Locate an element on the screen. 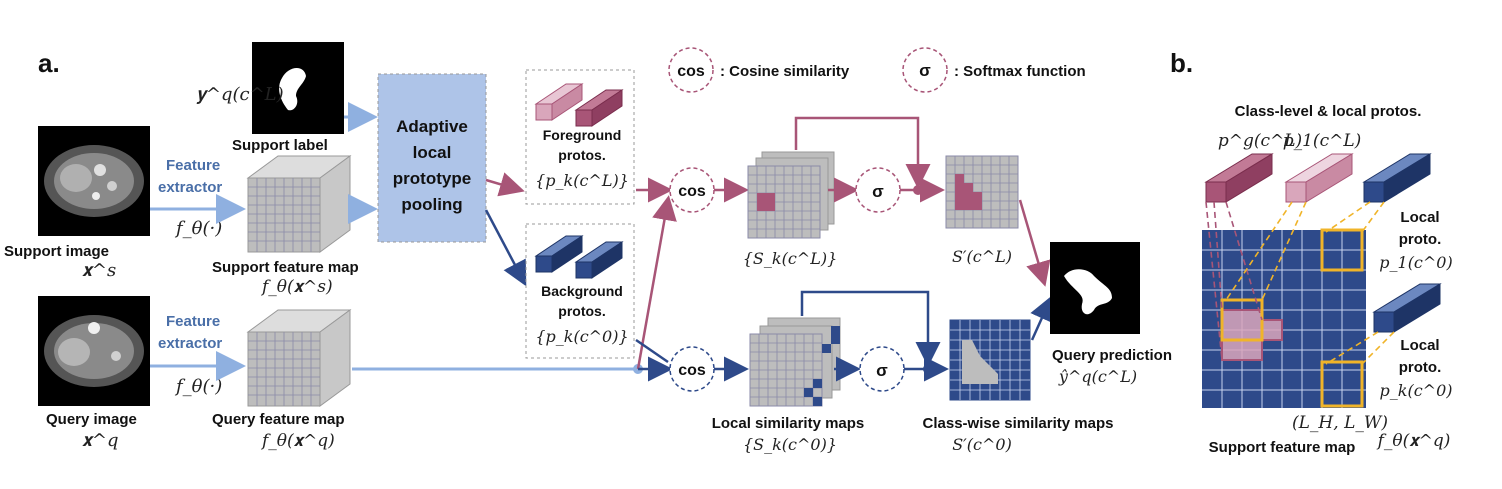 The width and height of the screenshot is (1502, 489). arrow-pooling-bg is located at coordinates (505, 248).